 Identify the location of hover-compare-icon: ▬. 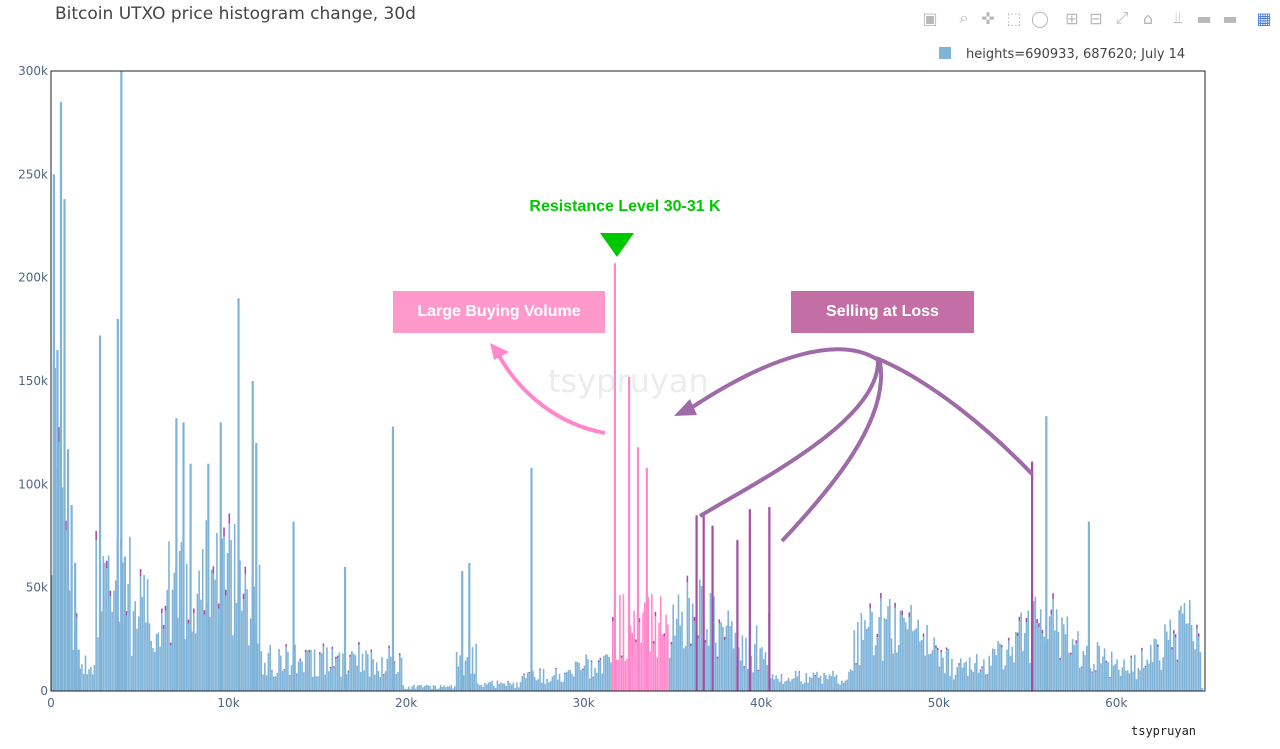
(1230, 18).